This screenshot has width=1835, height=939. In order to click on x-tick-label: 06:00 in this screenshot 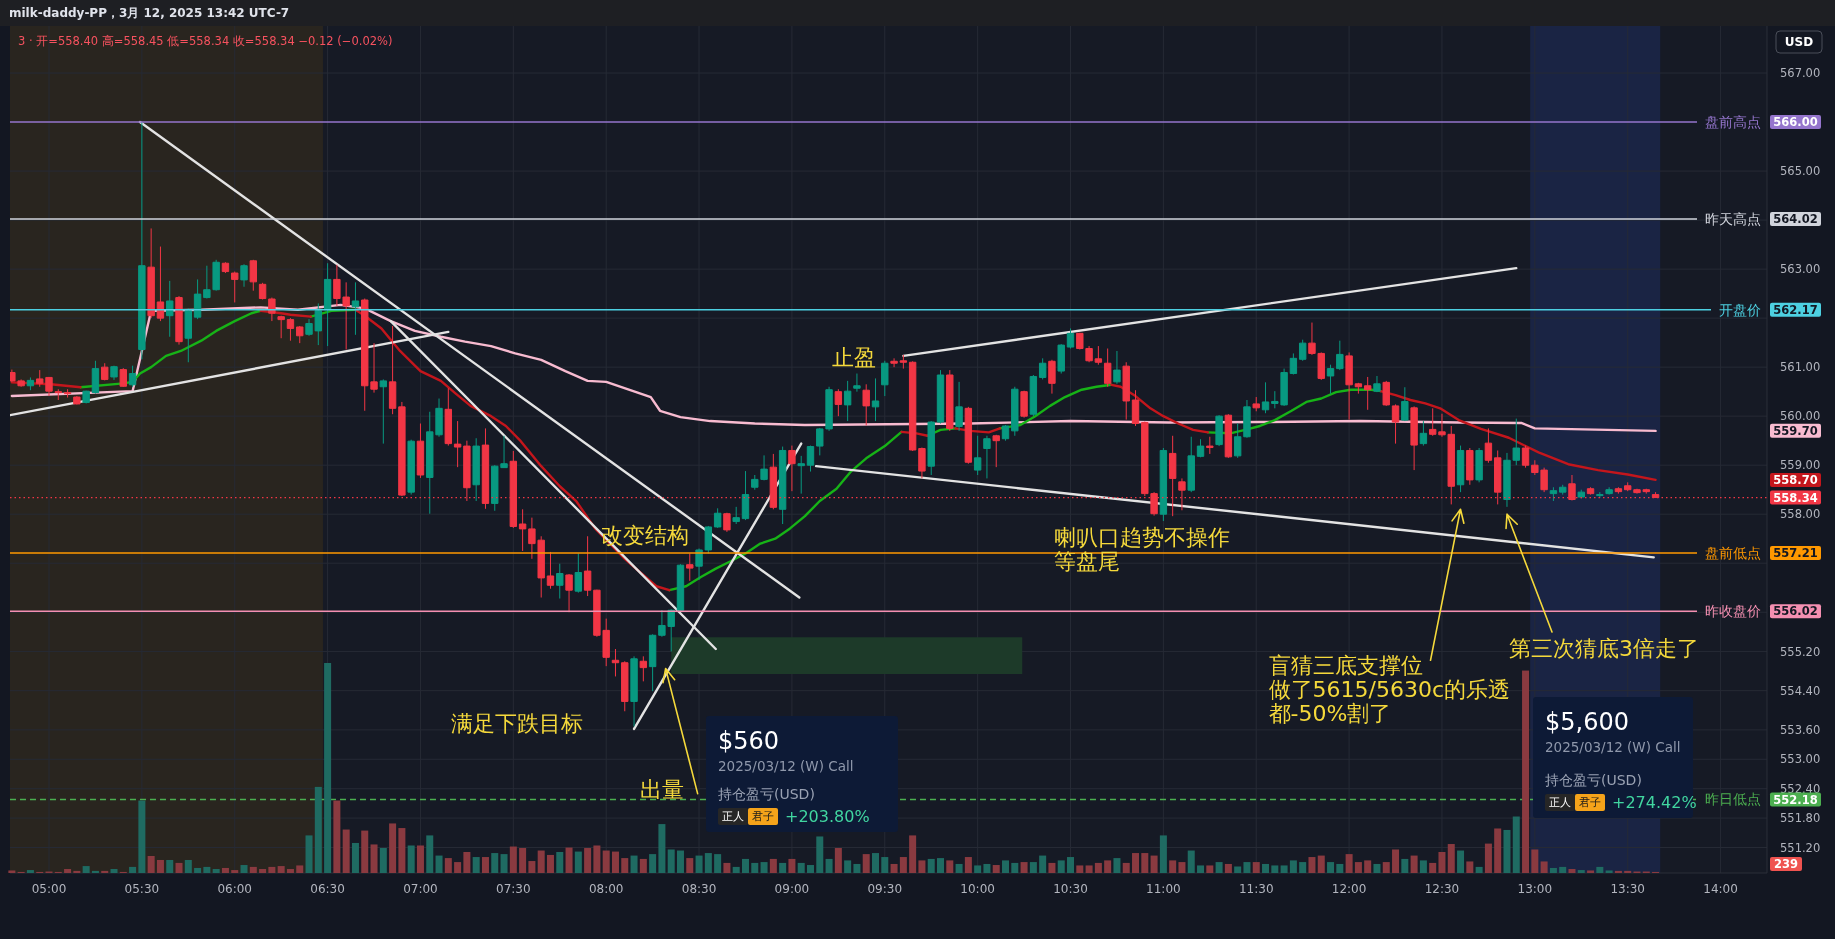, I will do `click(235, 889)`.